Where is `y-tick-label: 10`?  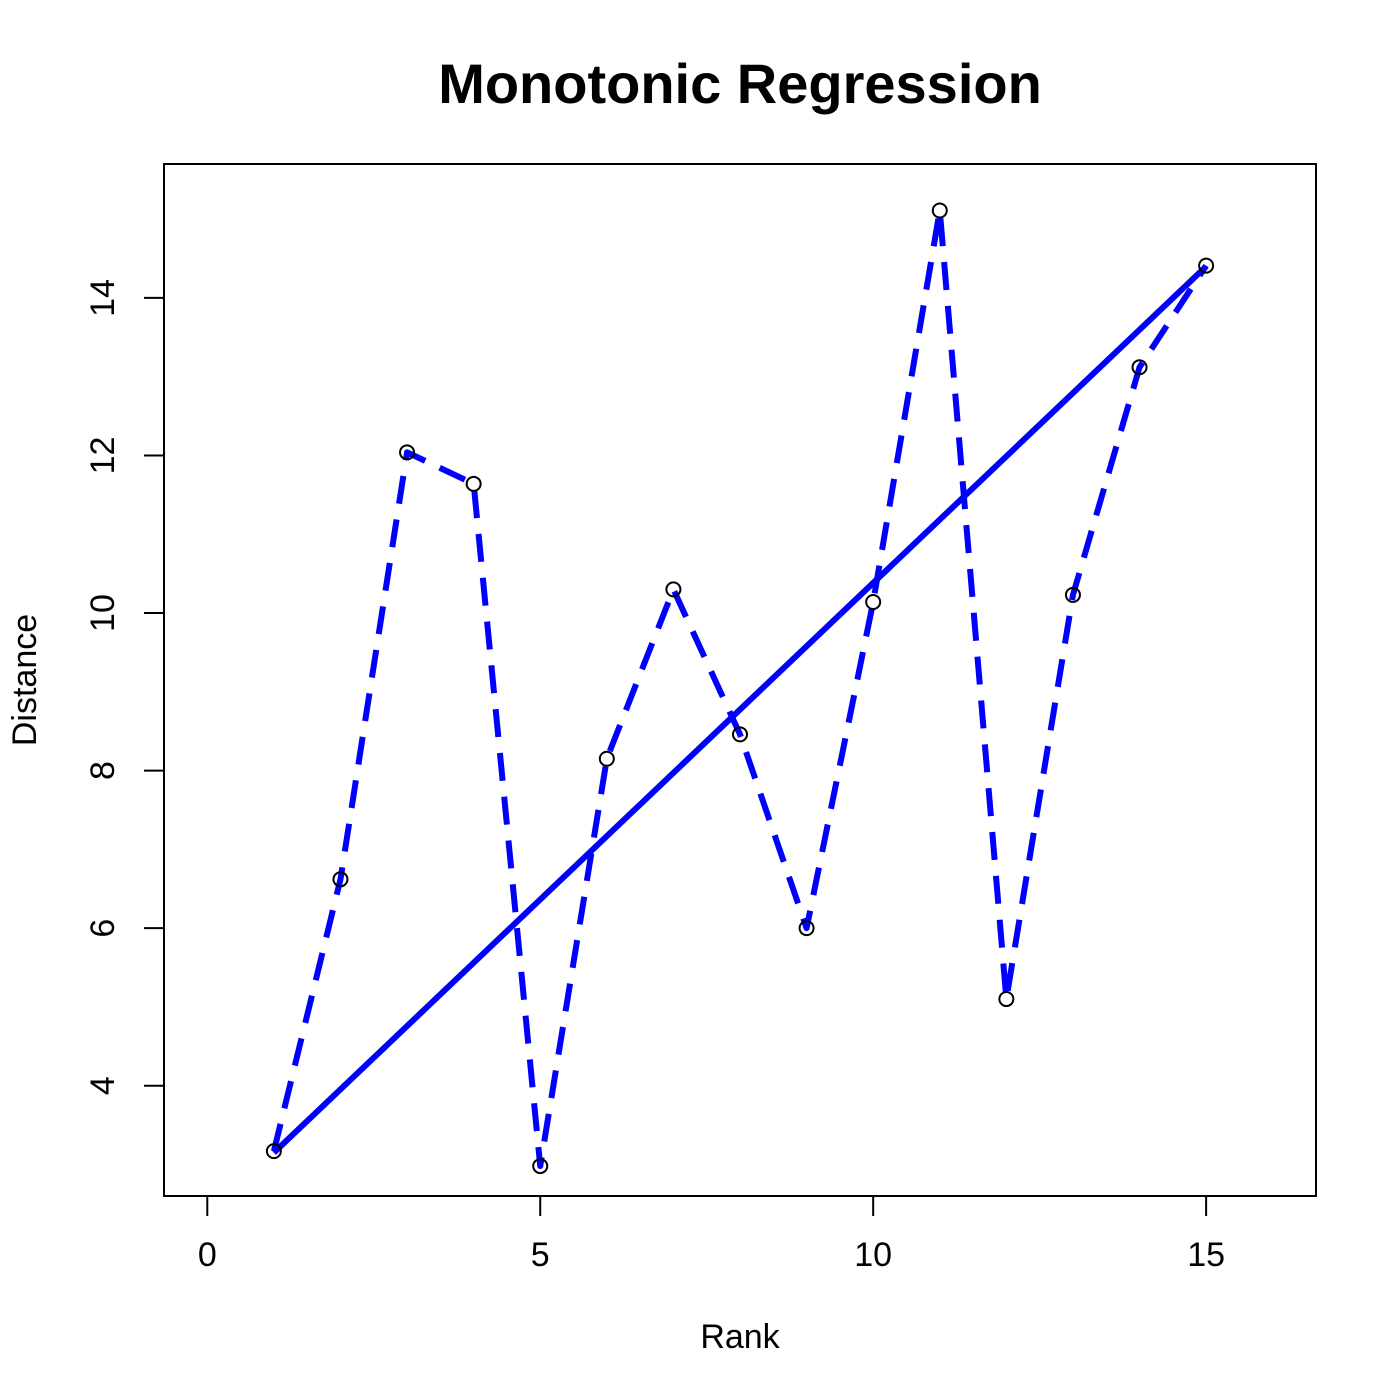 y-tick-label: 10 is located at coordinates (103, 613).